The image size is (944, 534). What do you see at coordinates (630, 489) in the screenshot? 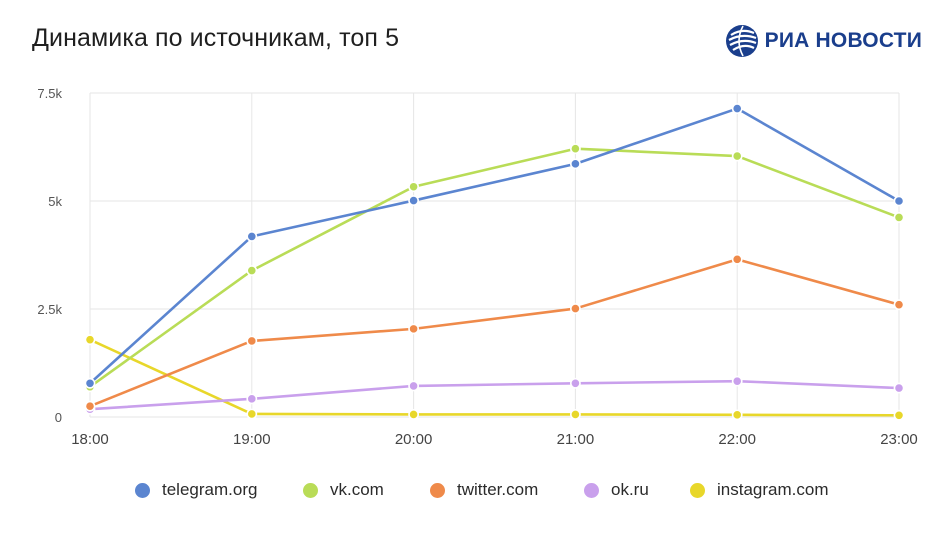
I see `legend-label: ok.ru` at bounding box center [630, 489].